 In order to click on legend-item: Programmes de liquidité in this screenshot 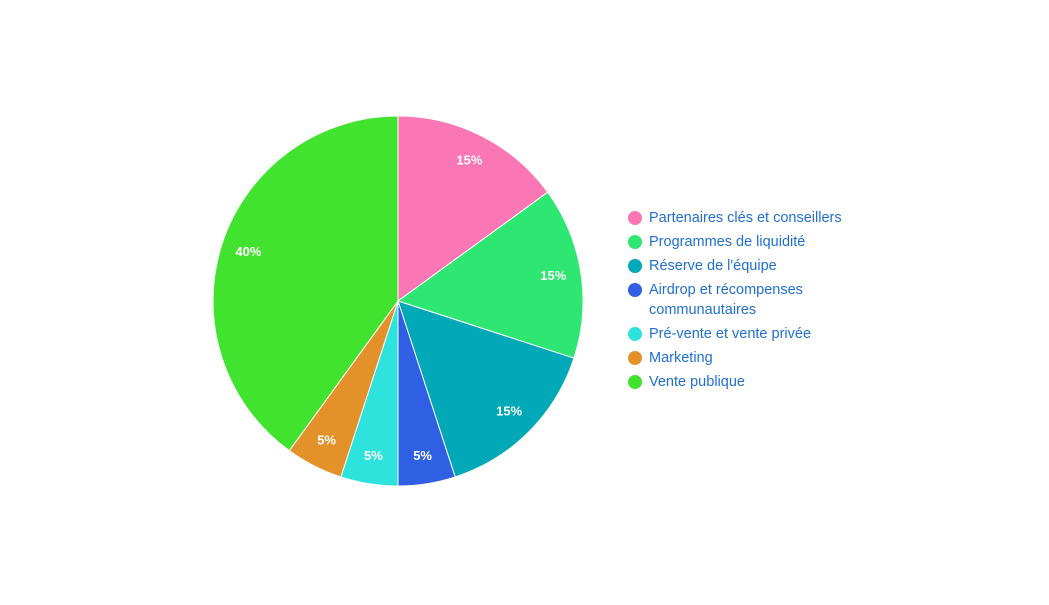, I will do `click(743, 242)`.